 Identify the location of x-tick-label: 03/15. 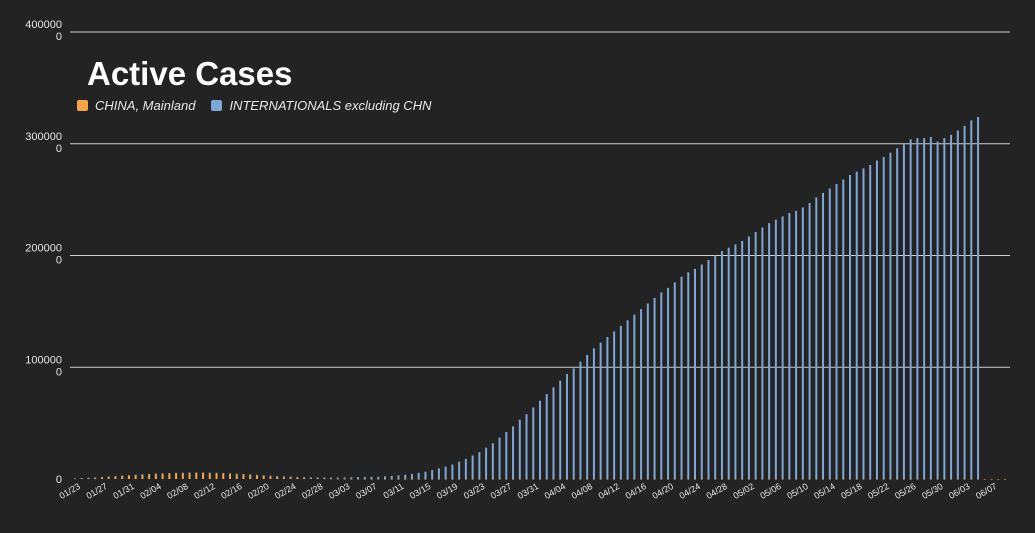
(420, 491).